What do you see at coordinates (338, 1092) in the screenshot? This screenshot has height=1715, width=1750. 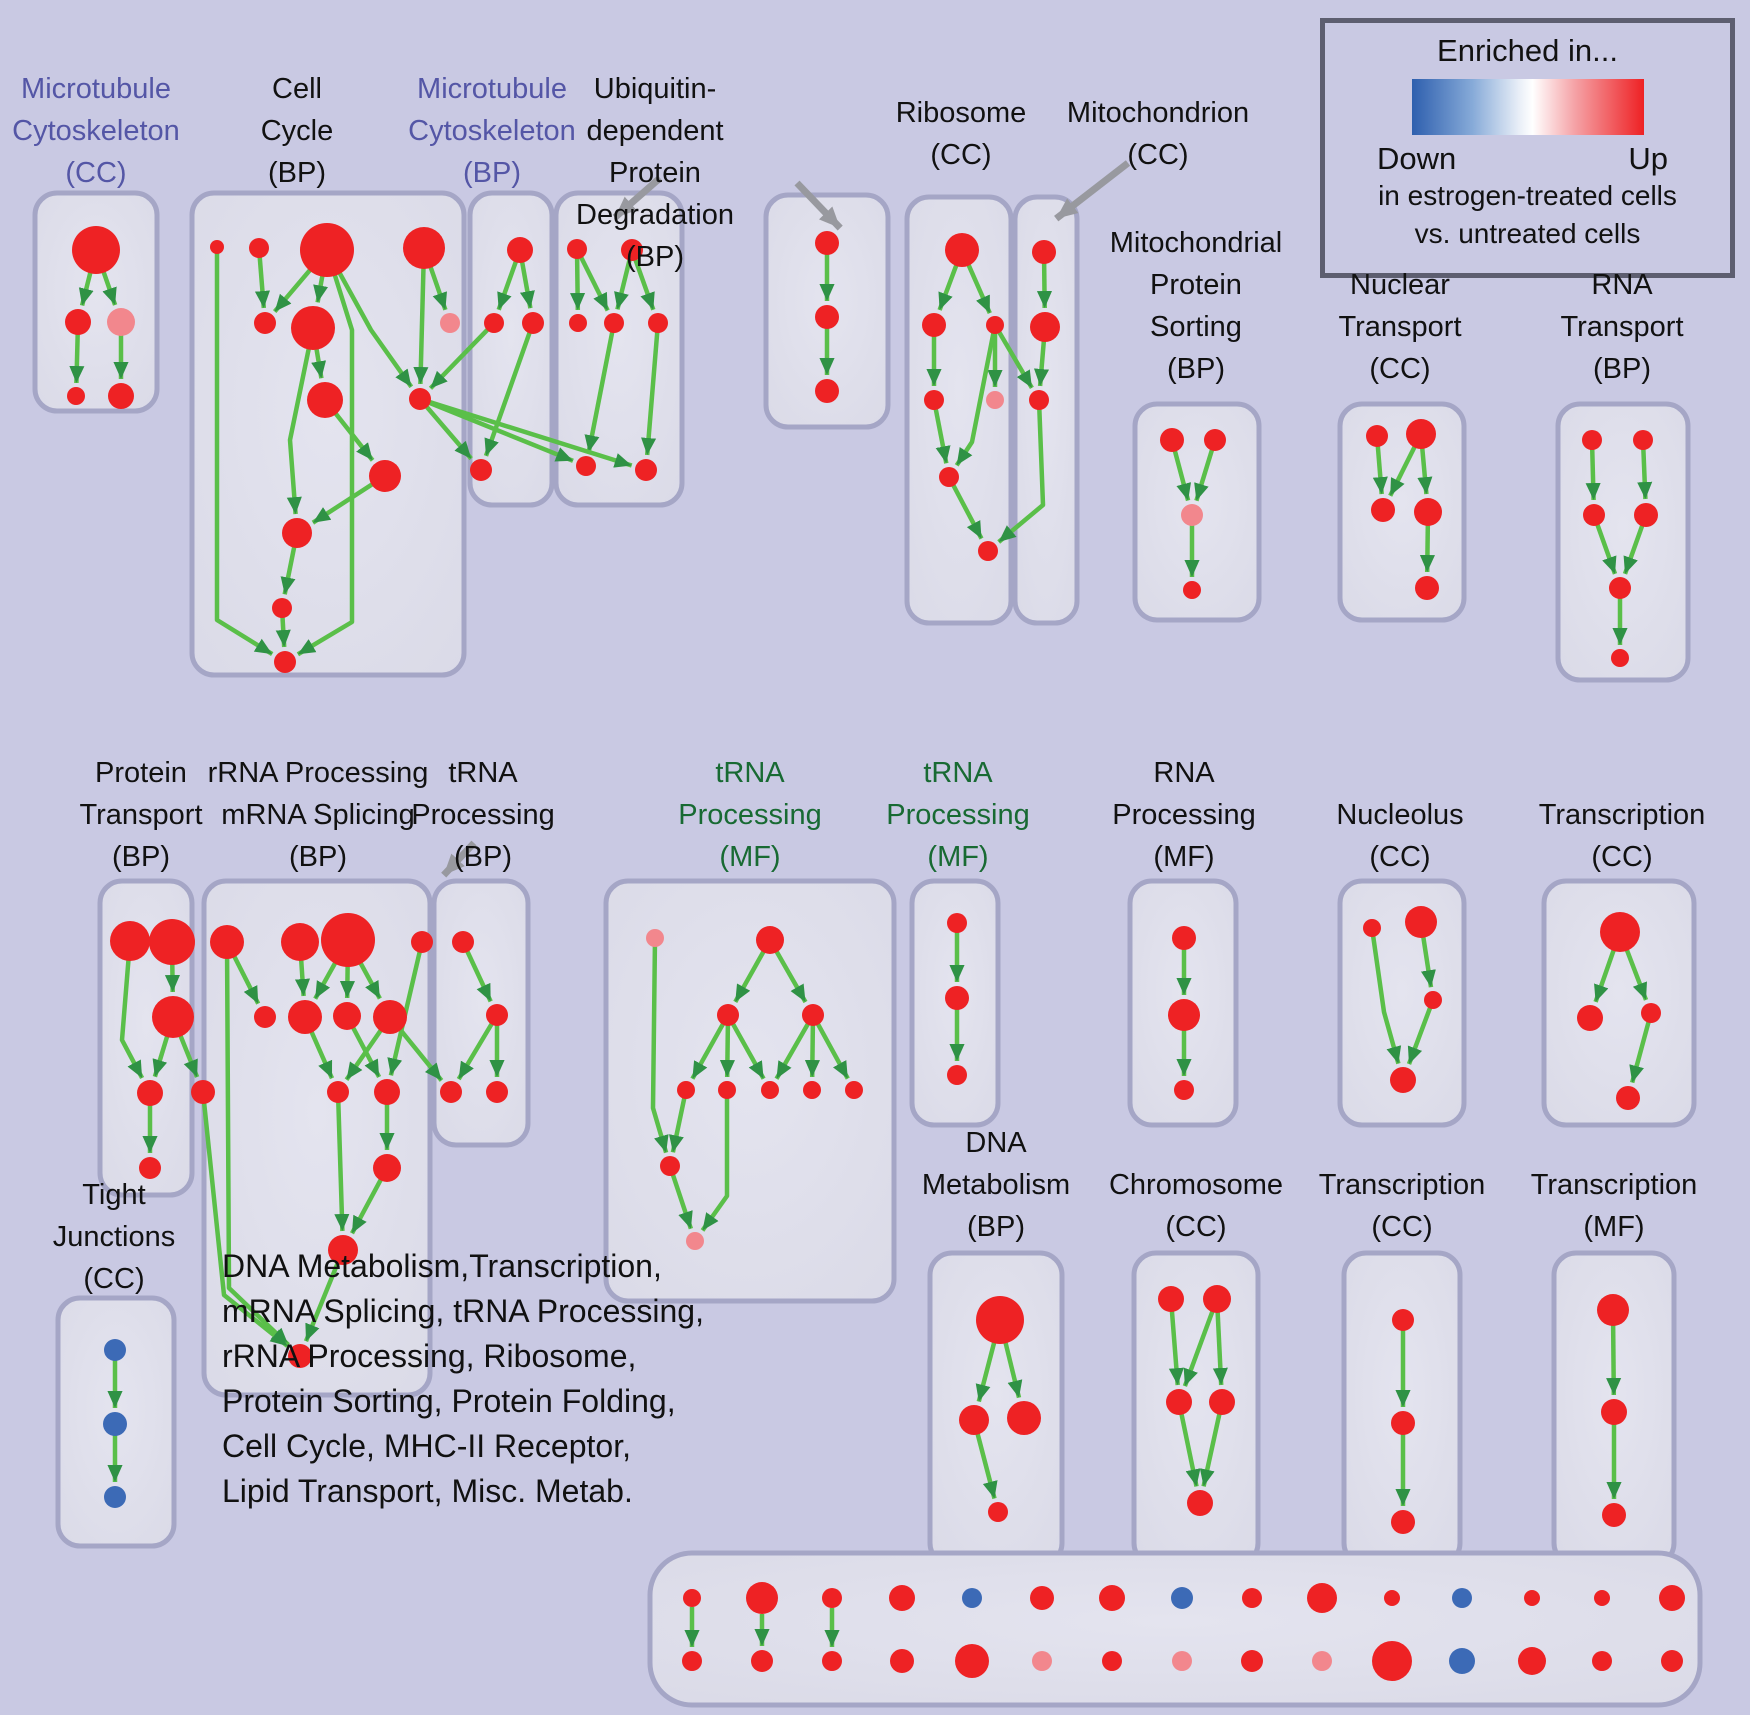 I see `node-rrna_mrna-u1` at bounding box center [338, 1092].